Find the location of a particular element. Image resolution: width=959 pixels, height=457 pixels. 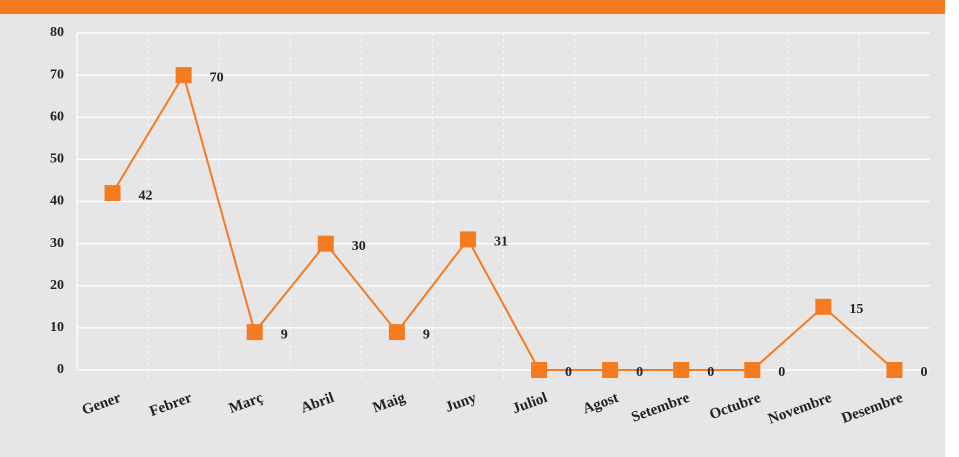

data-label: 70 is located at coordinates (217, 77).